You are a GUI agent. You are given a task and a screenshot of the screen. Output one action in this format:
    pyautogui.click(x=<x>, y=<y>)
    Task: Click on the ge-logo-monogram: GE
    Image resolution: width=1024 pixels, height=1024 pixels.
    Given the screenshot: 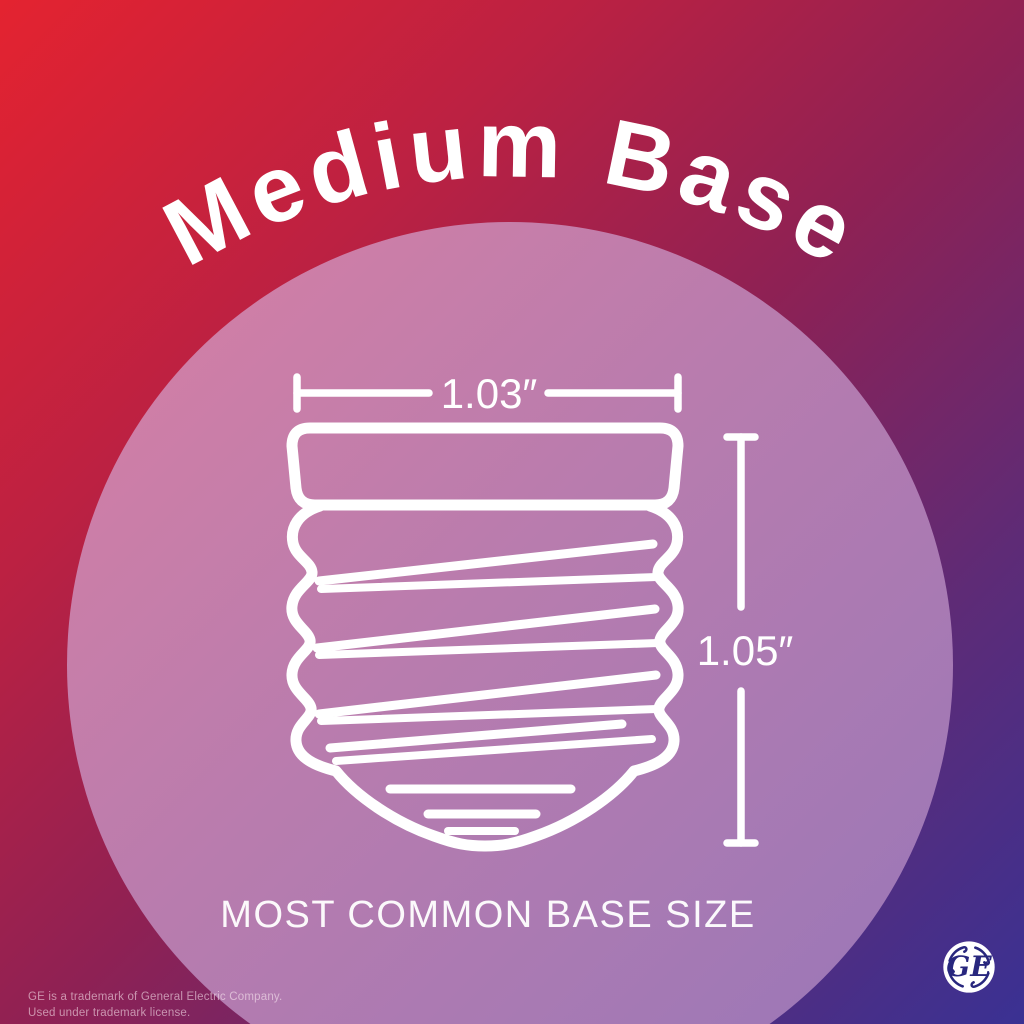 What is the action you would take?
    pyautogui.click(x=969, y=966)
    